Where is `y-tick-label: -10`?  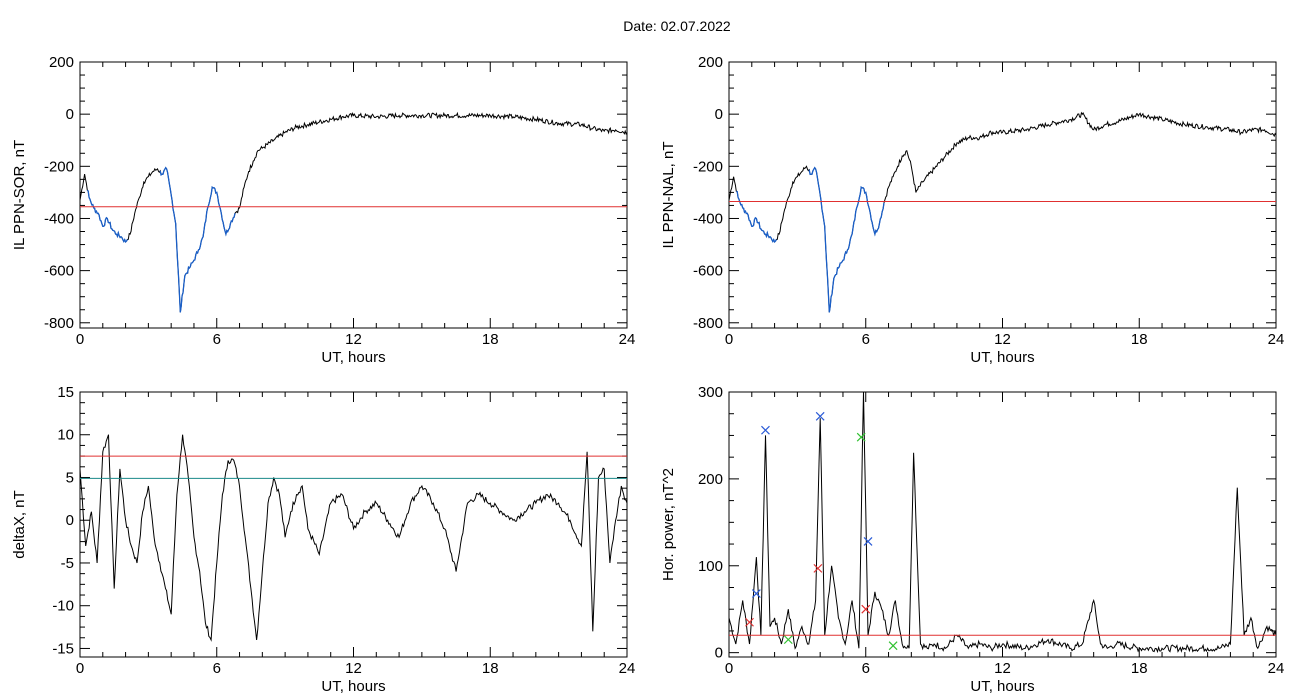
y-tick-label: -10 is located at coordinates (63, 606).